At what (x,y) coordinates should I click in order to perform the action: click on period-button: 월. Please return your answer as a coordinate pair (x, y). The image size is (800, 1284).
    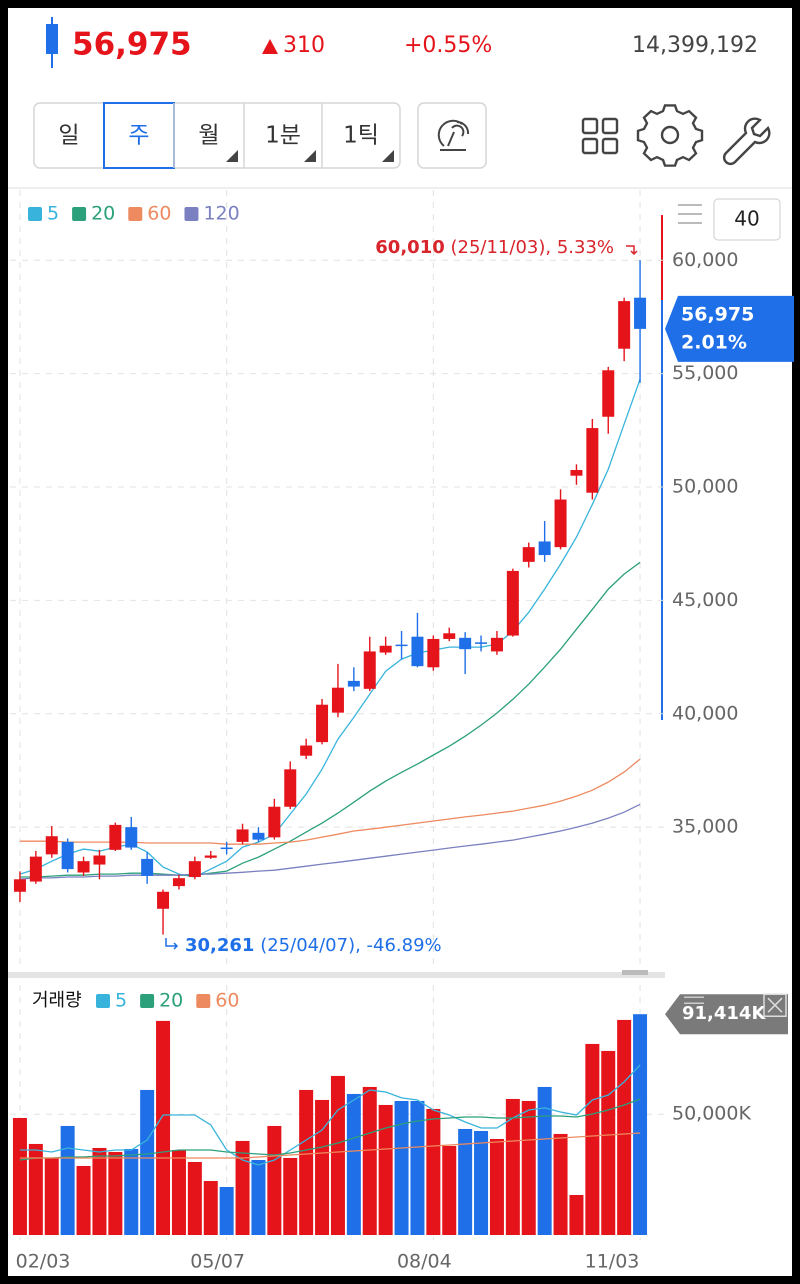
    Looking at the image, I should click on (205, 135).